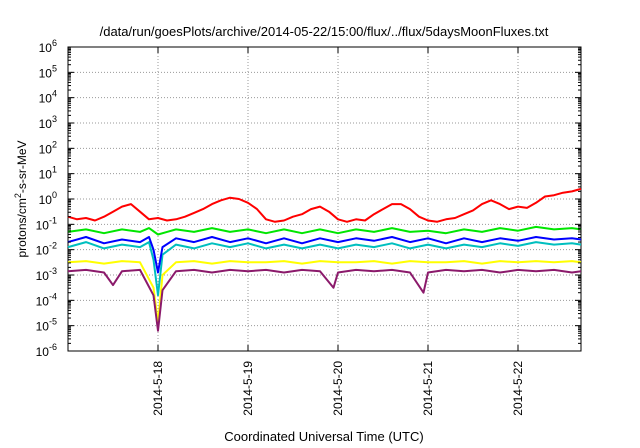 The height and width of the screenshot is (448, 640). What do you see at coordinates (48, 46) in the screenshot?
I see `y-tick-label: 10⁶` at bounding box center [48, 46].